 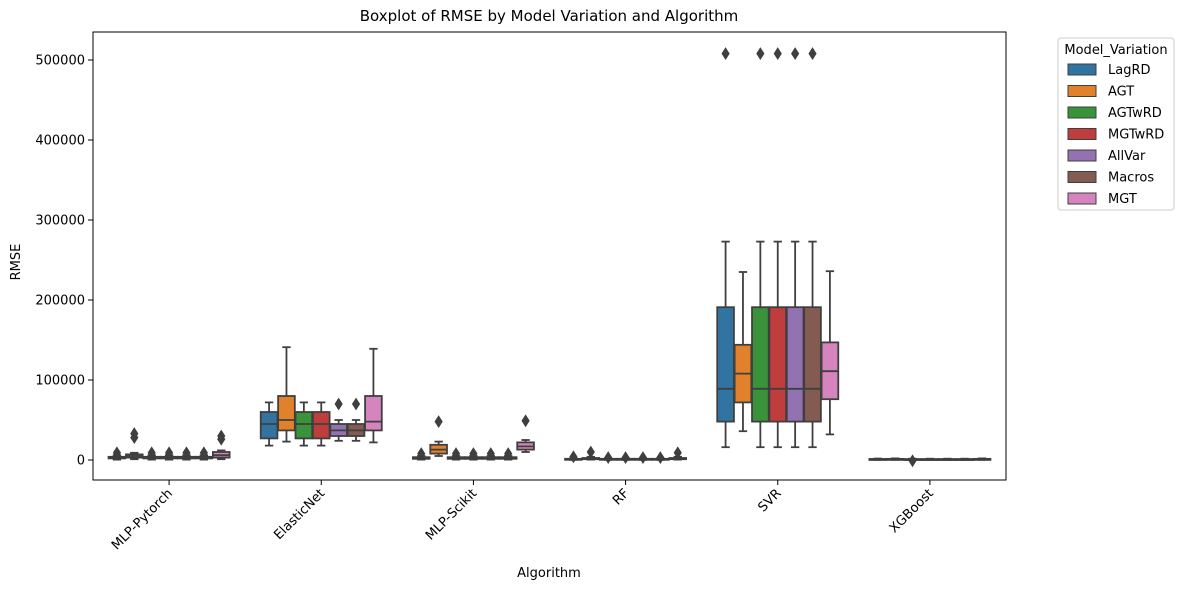 What do you see at coordinates (60, 301) in the screenshot?
I see `y-tick-label: 200000` at bounding box center [60, 301].